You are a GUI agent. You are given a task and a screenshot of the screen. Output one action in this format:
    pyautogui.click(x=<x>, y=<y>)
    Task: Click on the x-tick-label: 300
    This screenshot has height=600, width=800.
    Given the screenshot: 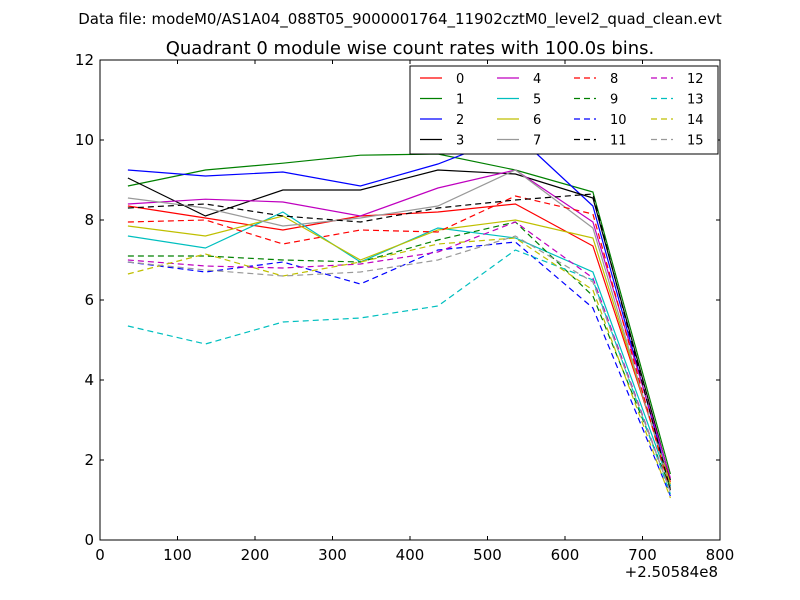 What is the action you would take?
    pyautogui.click(x=332, y=555)
    